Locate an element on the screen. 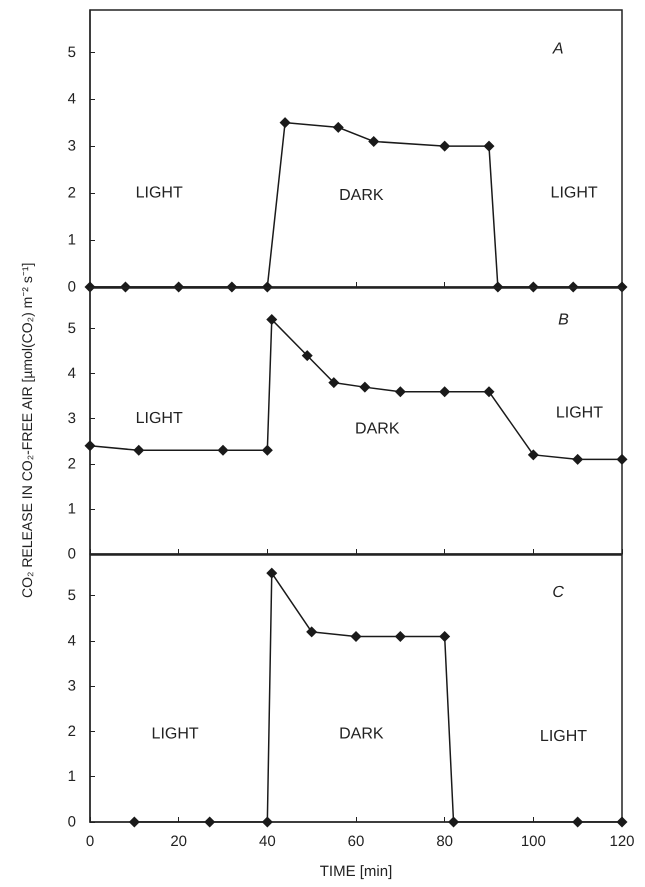 This screenshot has height=887, width=645. x-tick-label: 120 is located at coordinates (622, 841).